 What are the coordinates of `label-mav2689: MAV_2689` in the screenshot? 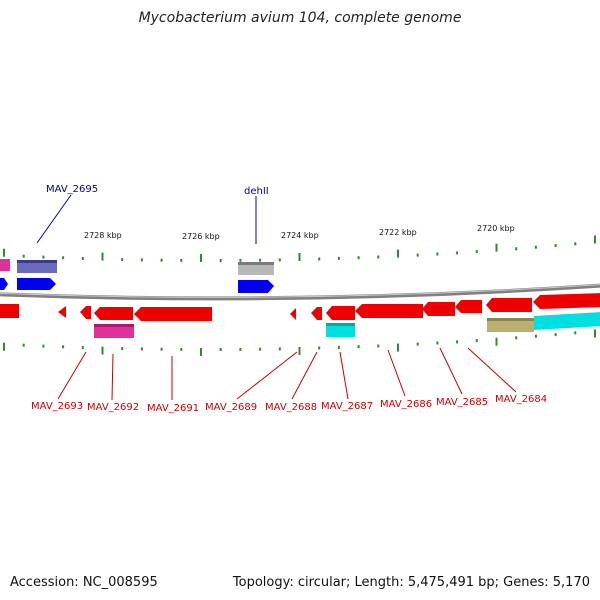 It's located at (231, 407).